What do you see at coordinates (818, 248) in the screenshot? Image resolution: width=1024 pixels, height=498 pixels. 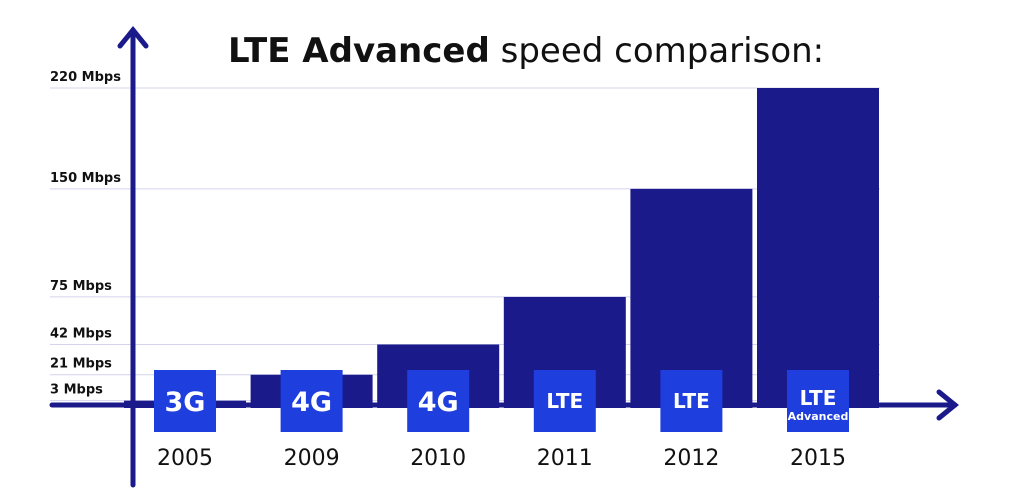 I see `bar` at bounding box center [818, 248].